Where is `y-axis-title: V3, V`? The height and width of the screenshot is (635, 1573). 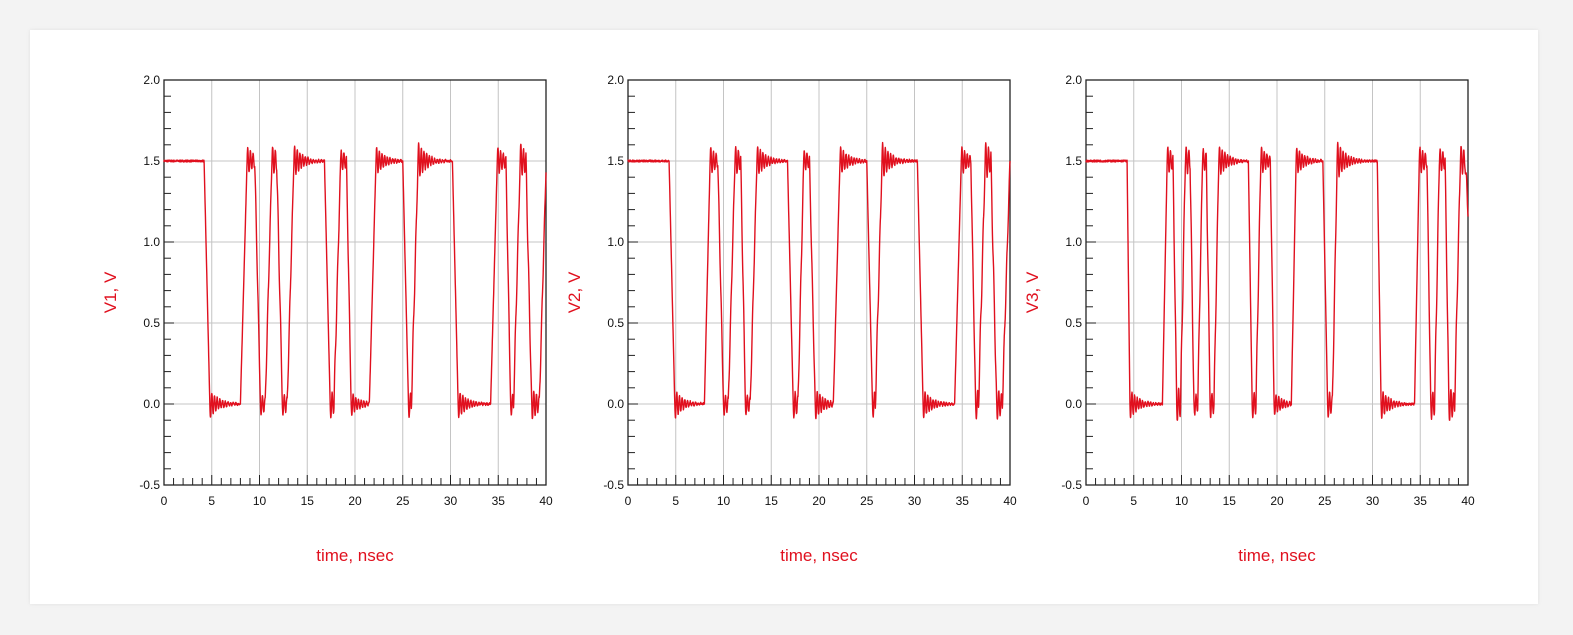 y-axis-title: V3, V is located at coordinates (1032, 292).